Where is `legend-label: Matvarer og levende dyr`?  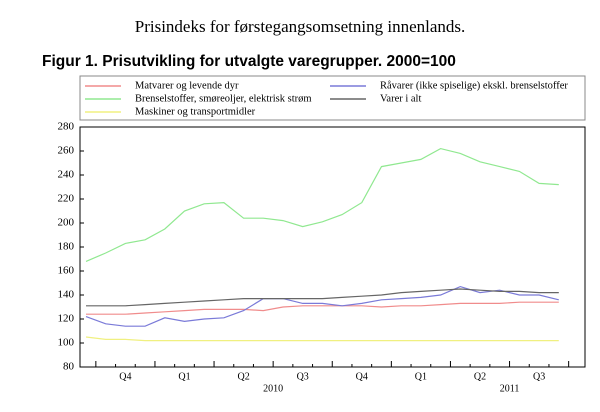
legend-label: Matvarer og levende dyr is located at coordinates (187, 85).